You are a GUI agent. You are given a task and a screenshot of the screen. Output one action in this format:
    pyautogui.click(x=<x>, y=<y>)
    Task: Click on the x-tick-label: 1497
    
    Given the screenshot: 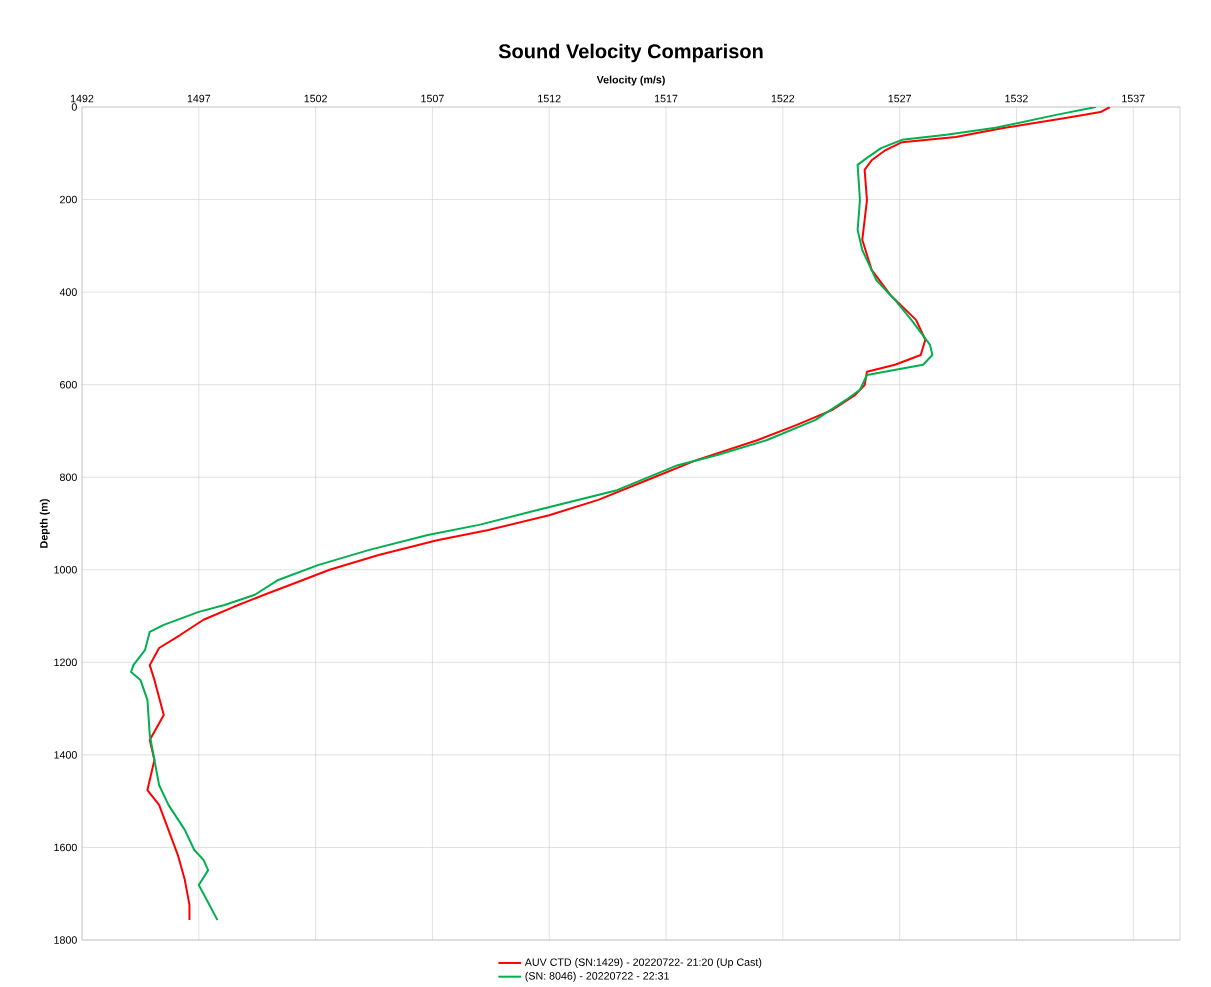 What is the action you would take?
    pyautogui.click(x=199, y=98)
    